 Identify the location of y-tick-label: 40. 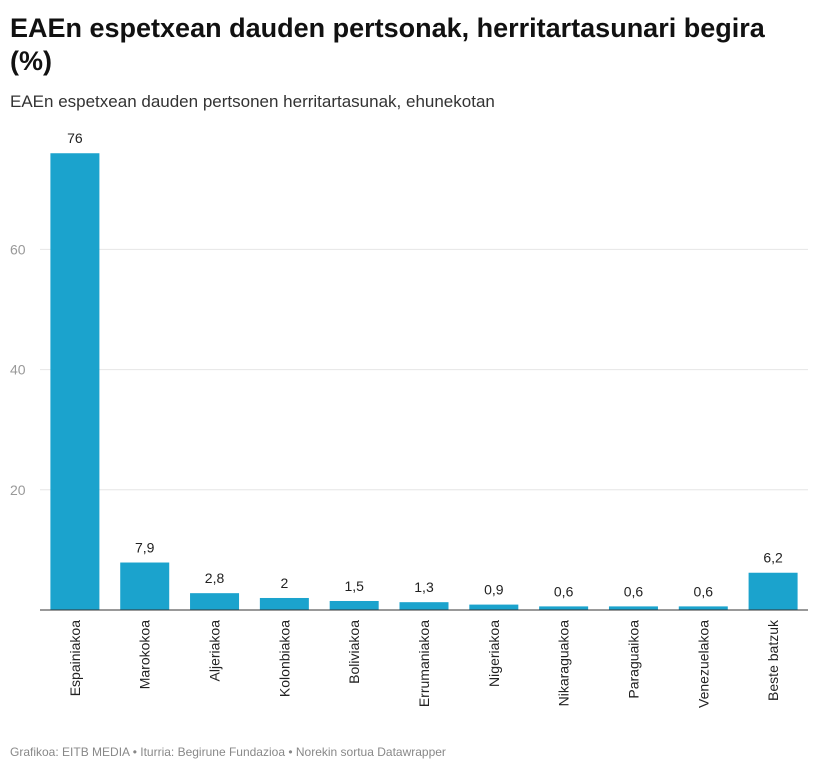
(18, 370).